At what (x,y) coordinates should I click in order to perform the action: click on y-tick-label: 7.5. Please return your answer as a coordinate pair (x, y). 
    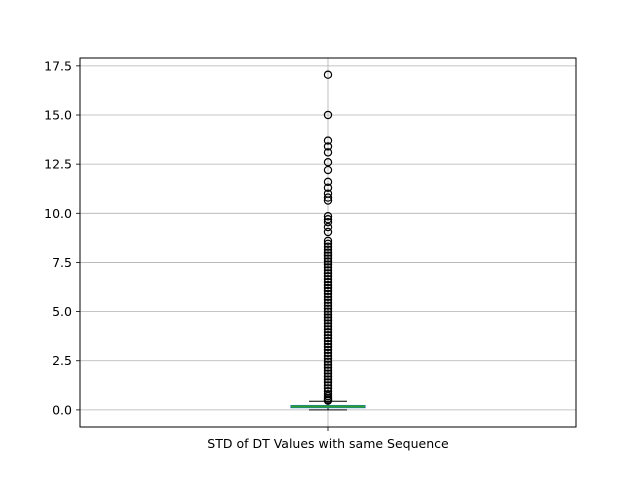
    Looking at the image, I should click on (62, 262).